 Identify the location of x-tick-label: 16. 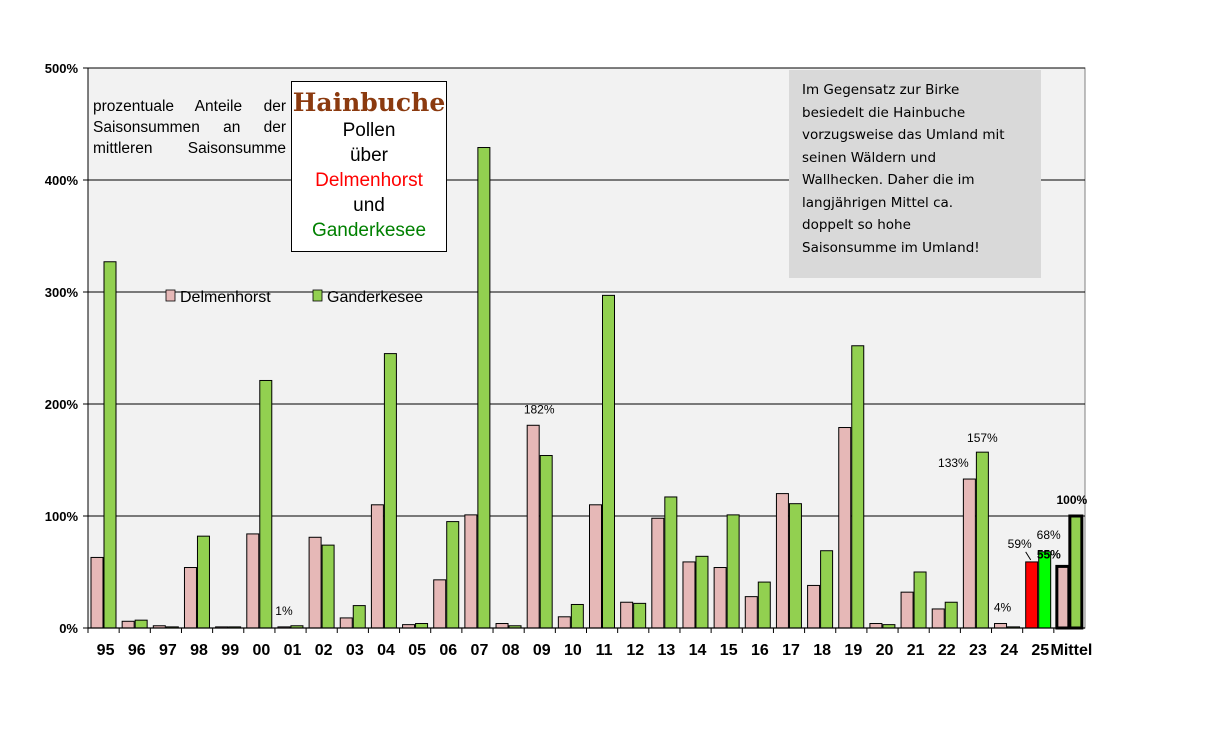
(760, 650).